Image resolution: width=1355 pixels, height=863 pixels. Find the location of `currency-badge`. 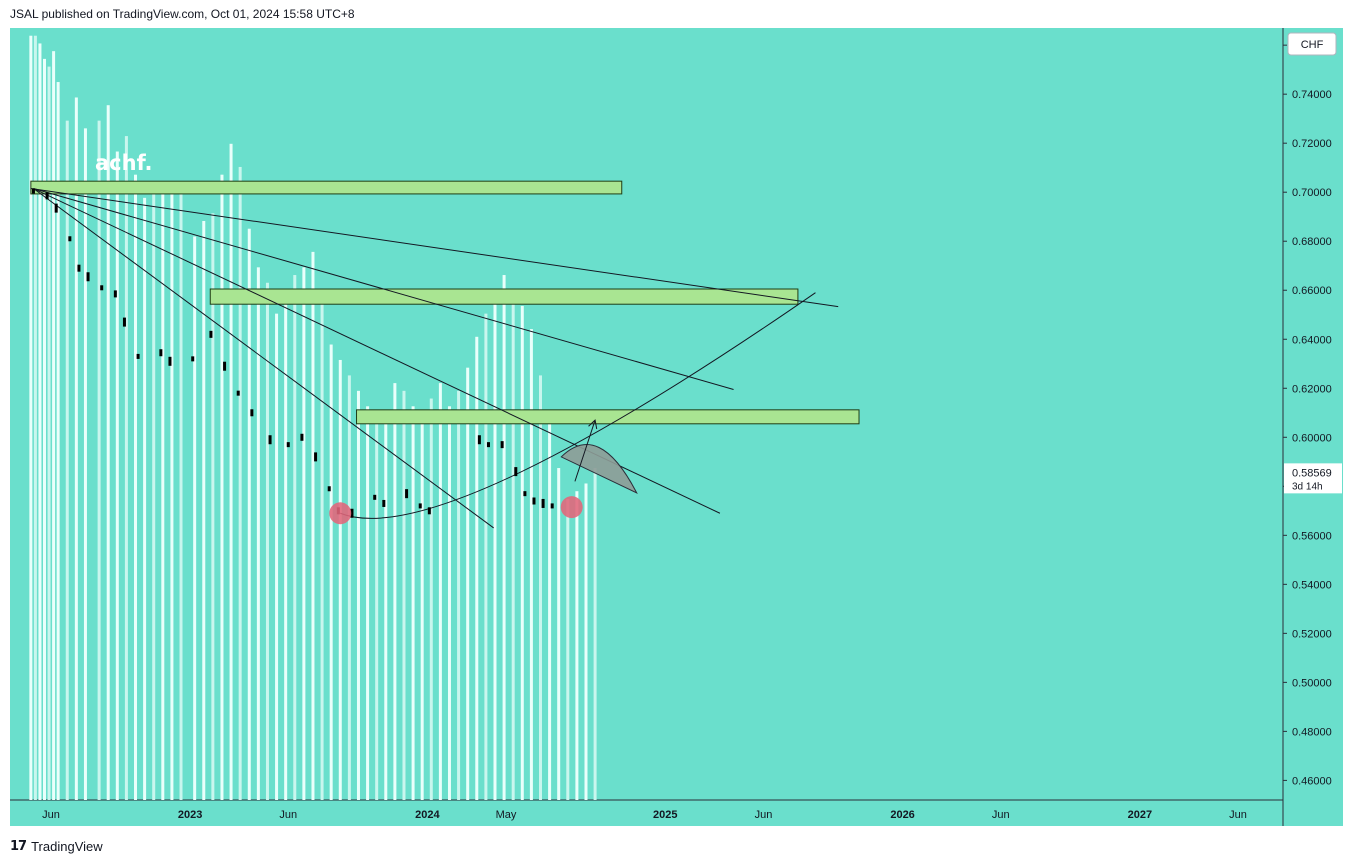

currency-badge is located at coordinates (1312, 44).